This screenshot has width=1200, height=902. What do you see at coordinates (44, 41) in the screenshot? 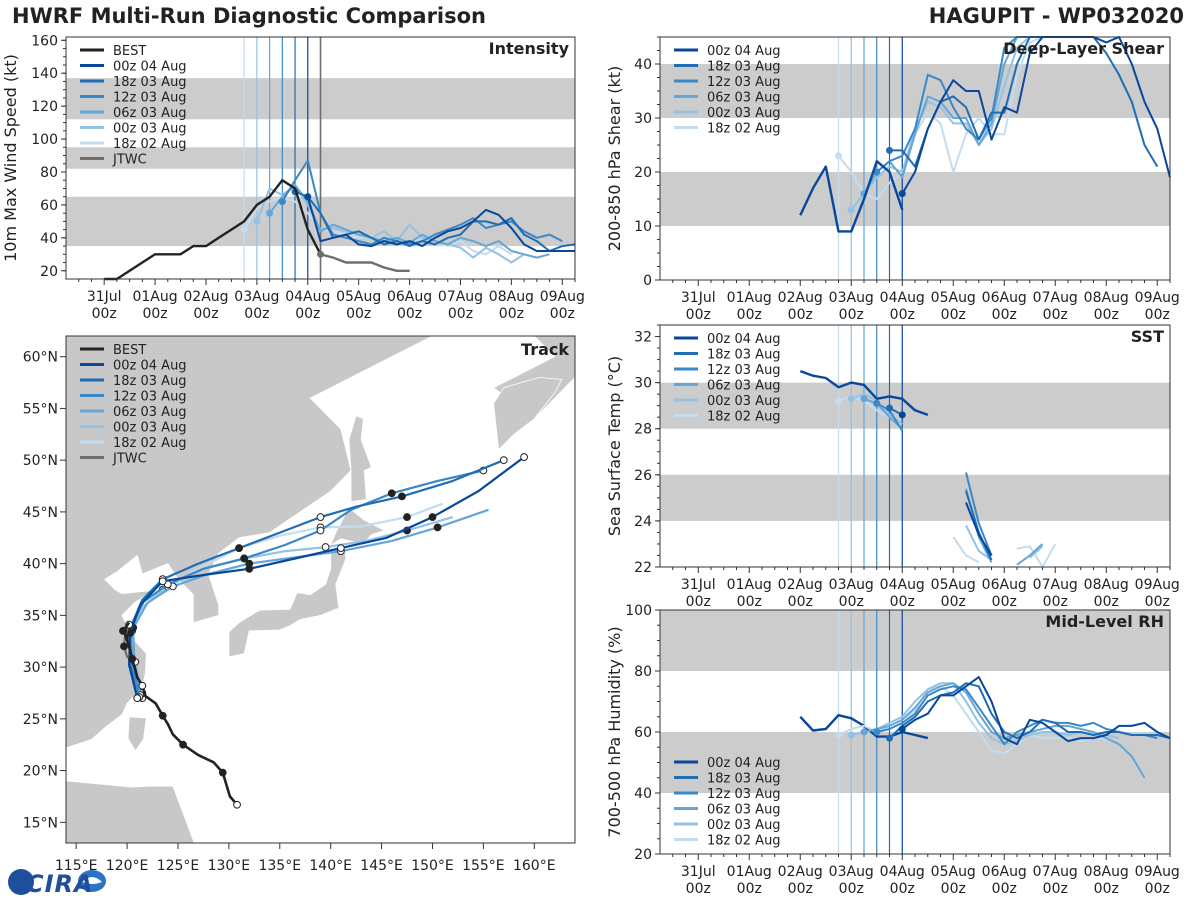
I see `y-tick-label: 160` at bounding box center [44, 41].